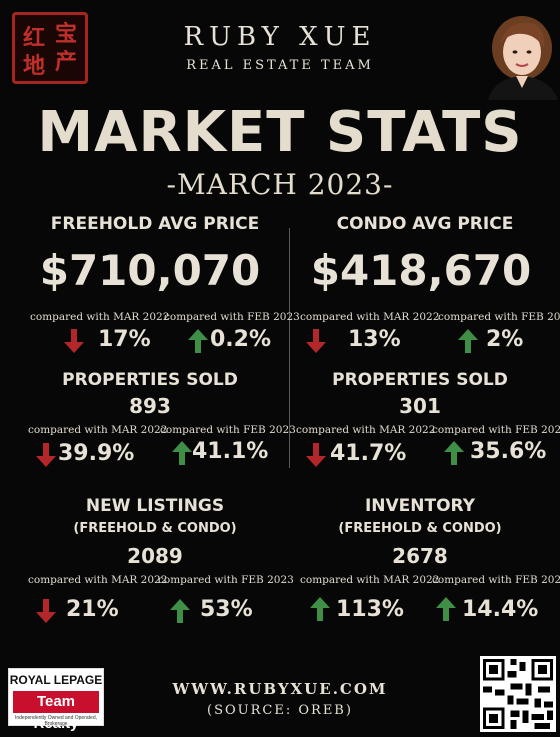  I want to click on website-link: WWW.RUBYXUE.COM, so click(280, 689).